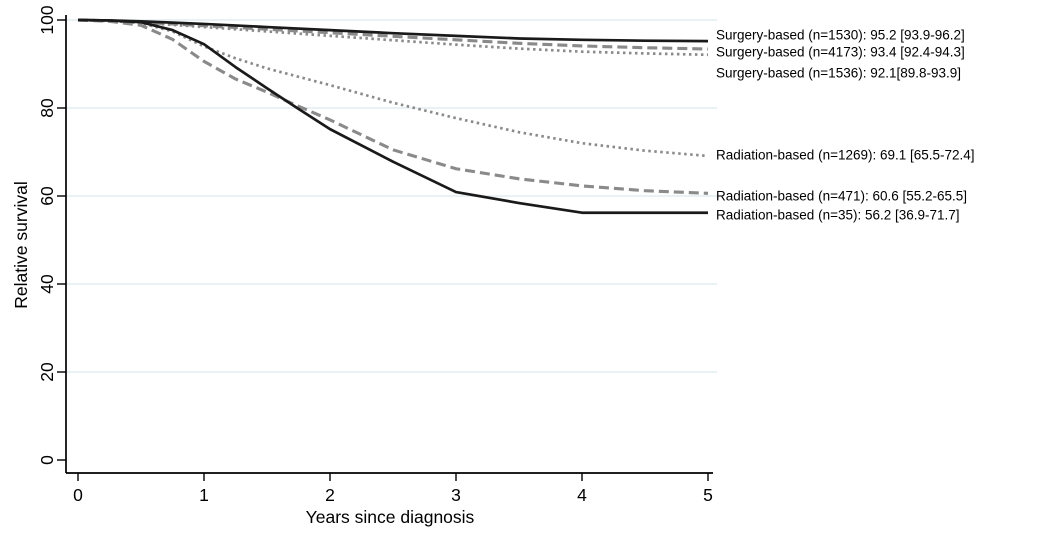 The image size is (1037, 535). Describe the element at coordinates (456, 495) in the screenshot. I see `x-tick-label: 3` at that location.